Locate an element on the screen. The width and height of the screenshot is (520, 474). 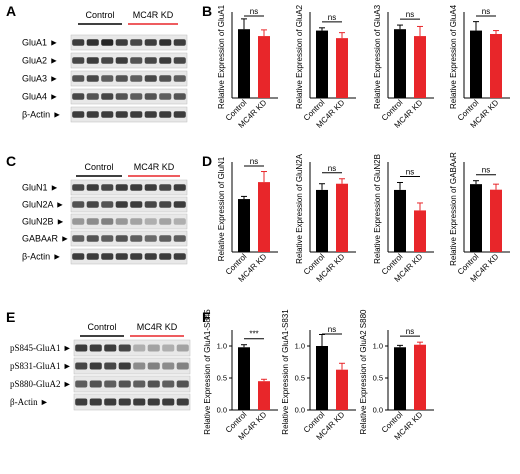
y-axis-label: Relative Expression of GluN2B is located at coordinates (377, 209).